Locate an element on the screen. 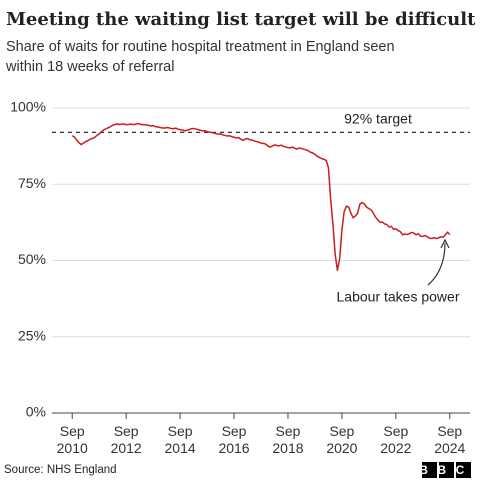 This screenshot has height=480, width=480. x-tick-label: Sep 2012 is located at coordinates (126, 439).